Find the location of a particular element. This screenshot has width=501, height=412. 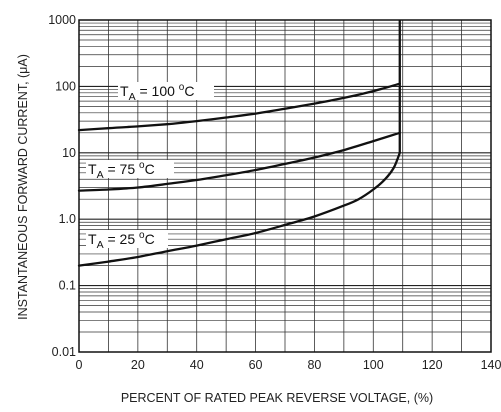

x-tick-label: 140 is located at coordinates (491, 365).